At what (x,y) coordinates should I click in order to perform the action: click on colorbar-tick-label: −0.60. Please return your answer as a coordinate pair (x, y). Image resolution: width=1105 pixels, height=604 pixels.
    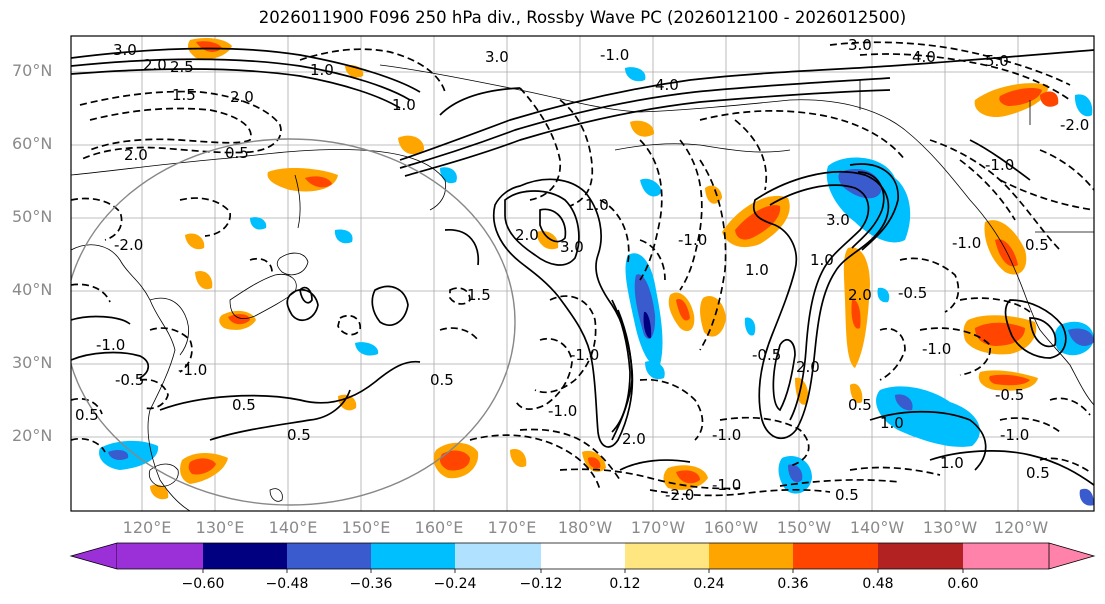
    Looking at the image, I should click on (203, 584).